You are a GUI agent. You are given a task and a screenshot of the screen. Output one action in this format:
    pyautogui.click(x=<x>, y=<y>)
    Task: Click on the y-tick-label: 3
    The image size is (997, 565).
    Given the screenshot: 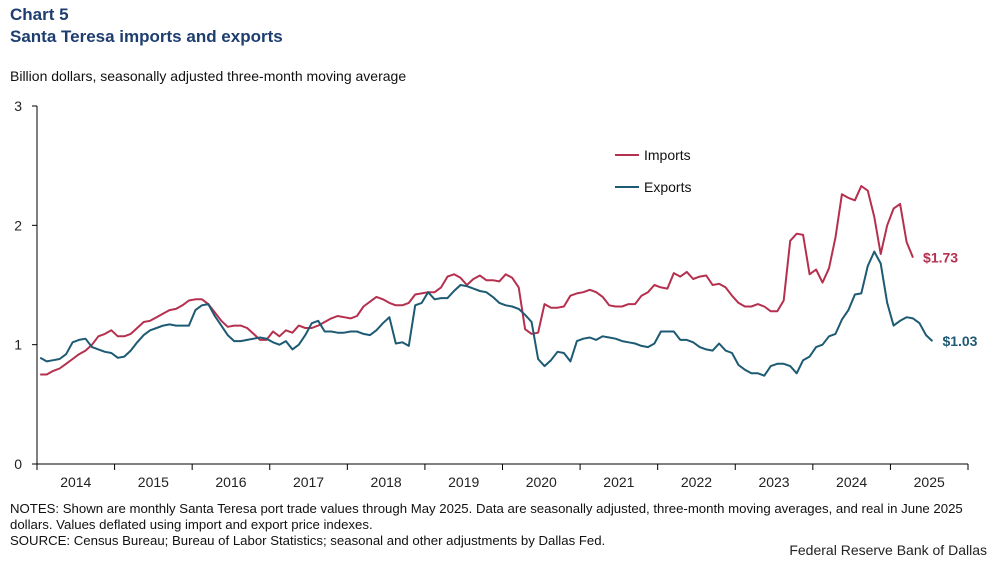 What is the action you would take?
    pyautogui.click(x=18, y=106)
    